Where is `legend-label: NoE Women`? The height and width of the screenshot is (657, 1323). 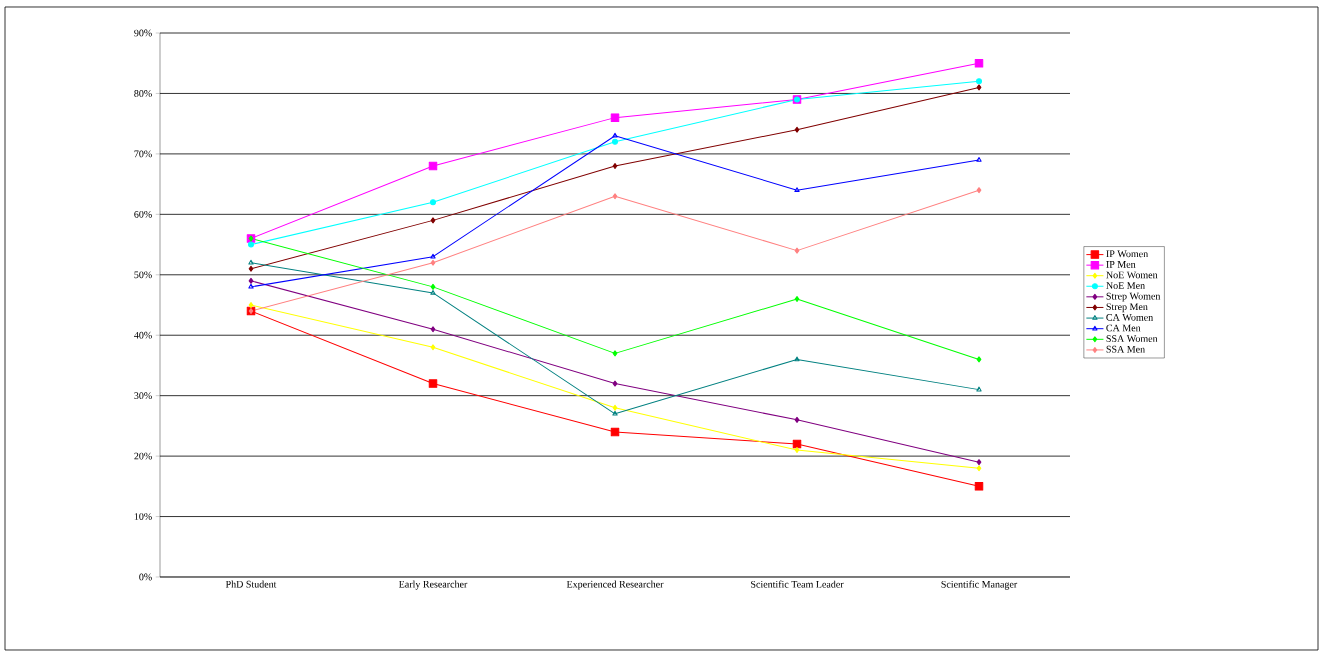 legend-label: NoE Women is located at coordinates (1132, 275).